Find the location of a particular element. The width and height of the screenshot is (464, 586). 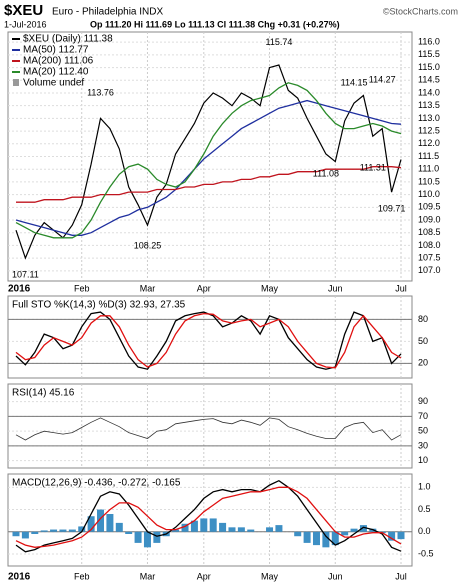

legend-label: Volume undef is located at coordinates (53, 83).